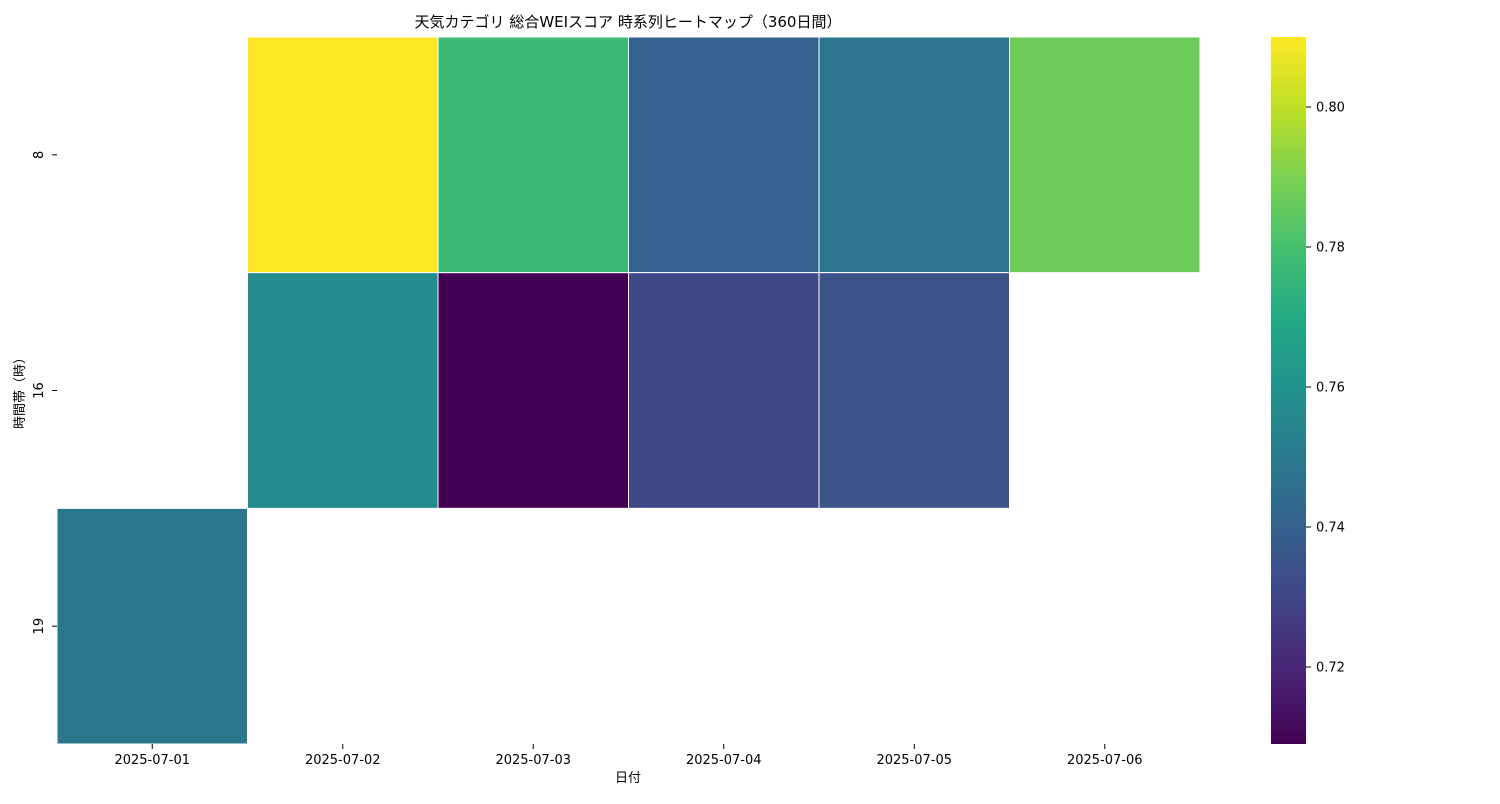 The image size is (1500, 804). I want to click on x-tick-label: 2025-07-01, so click(152, 760).